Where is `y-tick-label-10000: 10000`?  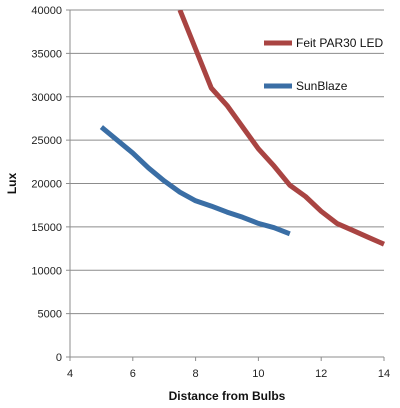
y-tick-label-10000: 10000 is located at coordinates (46, 271).